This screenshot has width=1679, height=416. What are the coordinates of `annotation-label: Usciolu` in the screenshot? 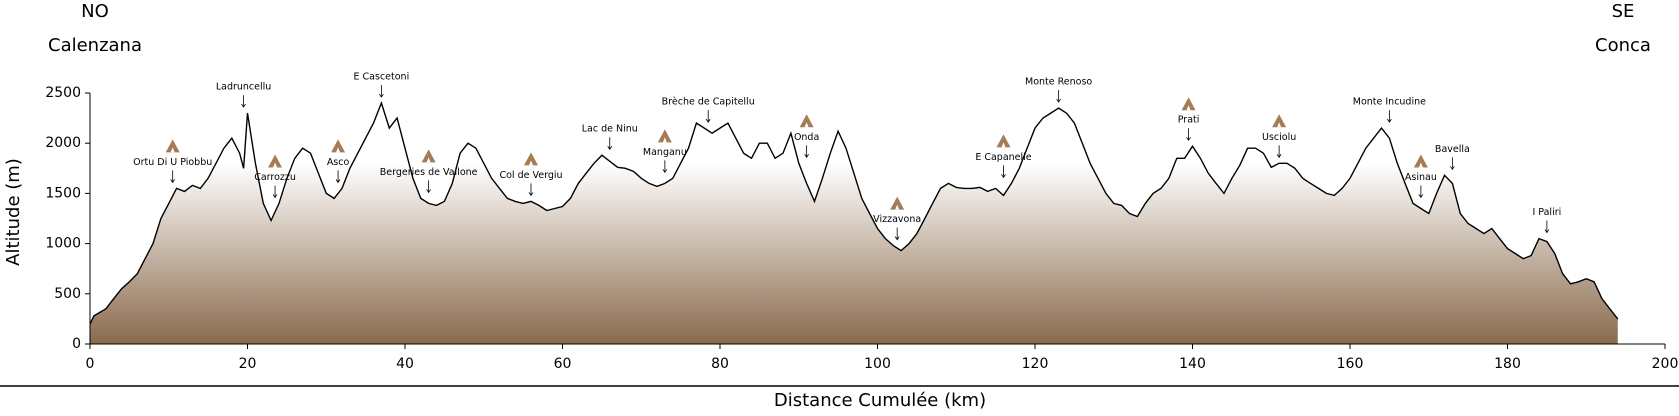 It's located at (1279, 137).